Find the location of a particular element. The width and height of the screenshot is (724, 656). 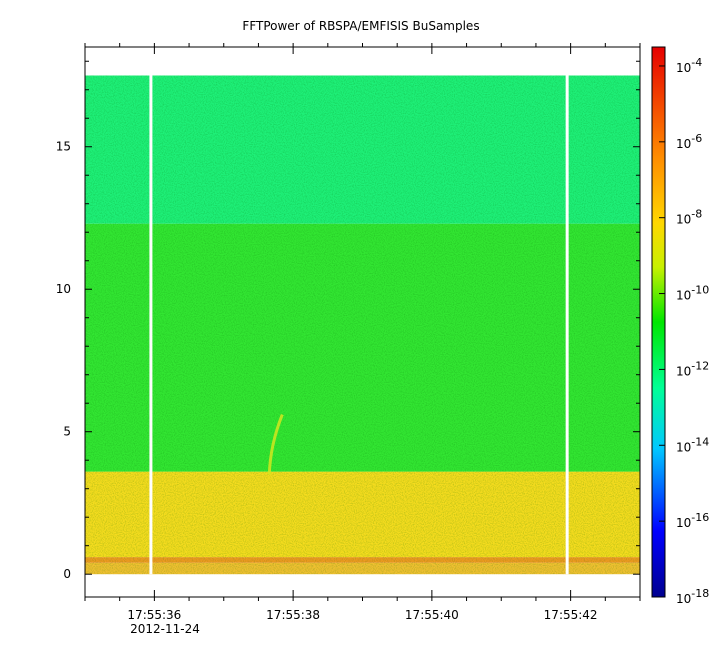

colorbar-tick-label: 10⁻⁶ is located at coordinates (689, 141).